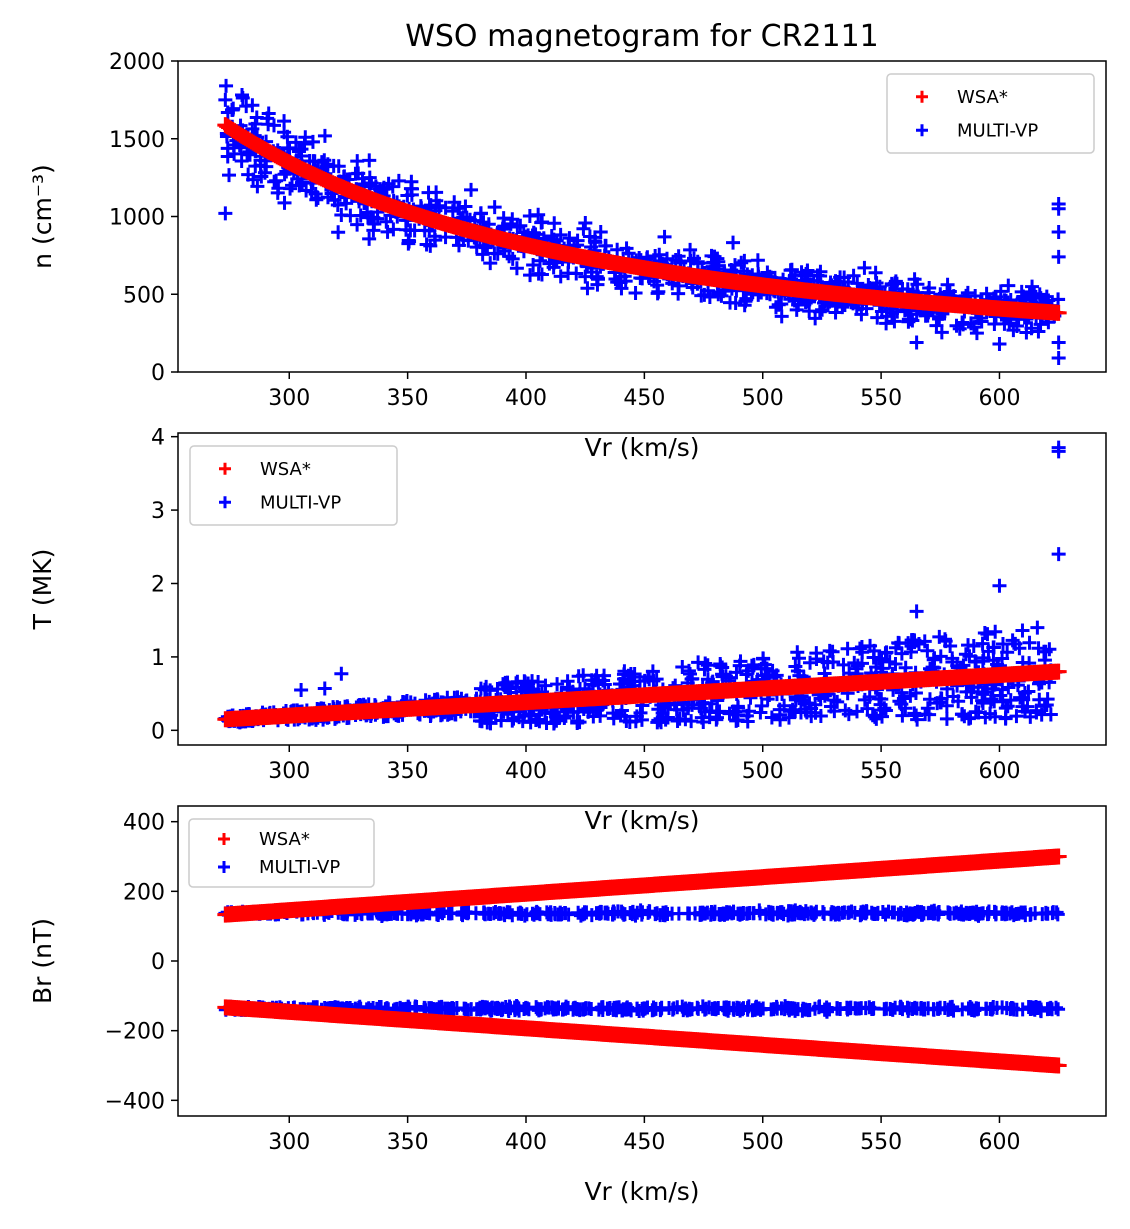 The width and height of the screenshot is (1130, 1229). Describe the element at coordinates (300, 502) in the screenshot. I see `legend-label-multivp: MULTI-VP` at that location.